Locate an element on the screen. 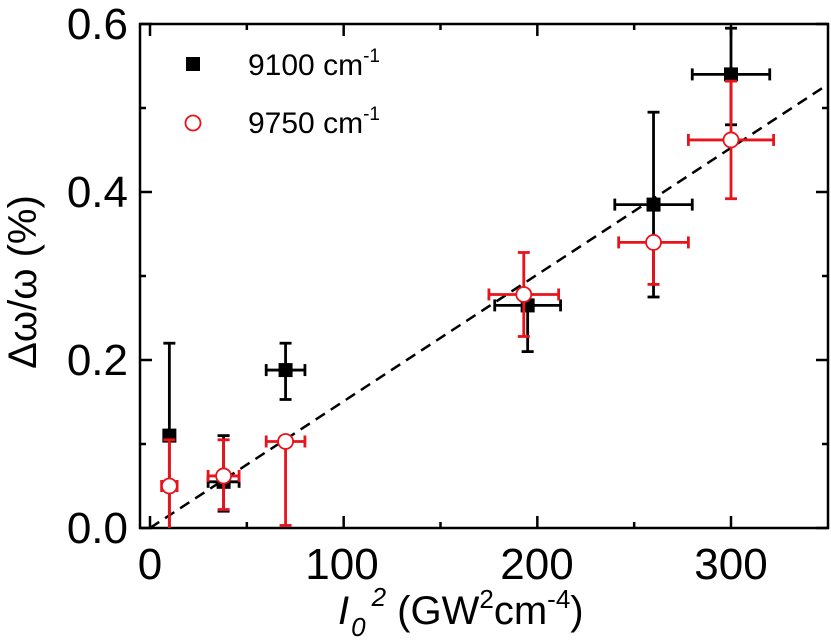 This screenshot has width=831, height=643. marker-s1-p1 is located at coordinates (223, 476).